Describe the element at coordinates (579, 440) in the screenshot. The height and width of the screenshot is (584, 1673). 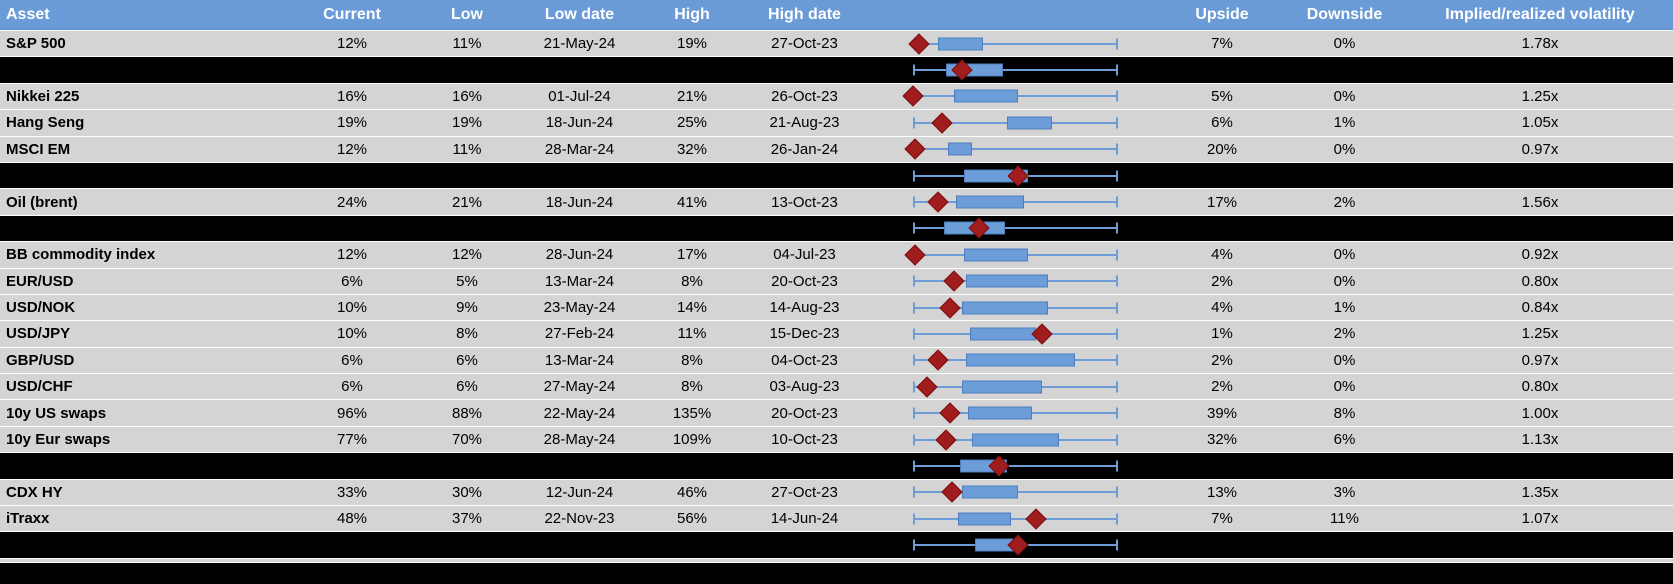
I see `low-date-cell: 28-May-24` at that location.